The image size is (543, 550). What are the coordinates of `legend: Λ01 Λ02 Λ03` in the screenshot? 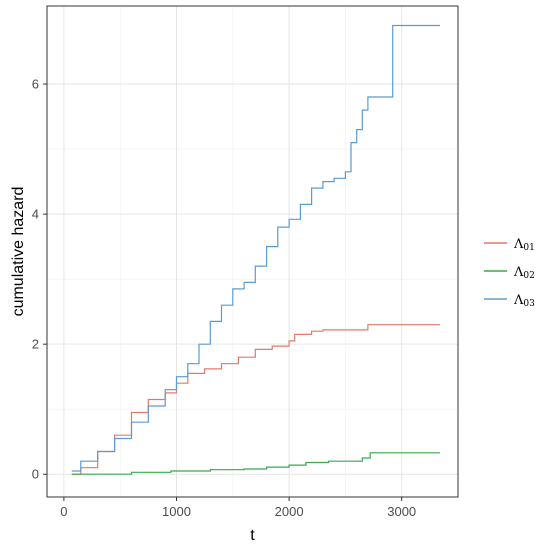 It's located at (509, 273).